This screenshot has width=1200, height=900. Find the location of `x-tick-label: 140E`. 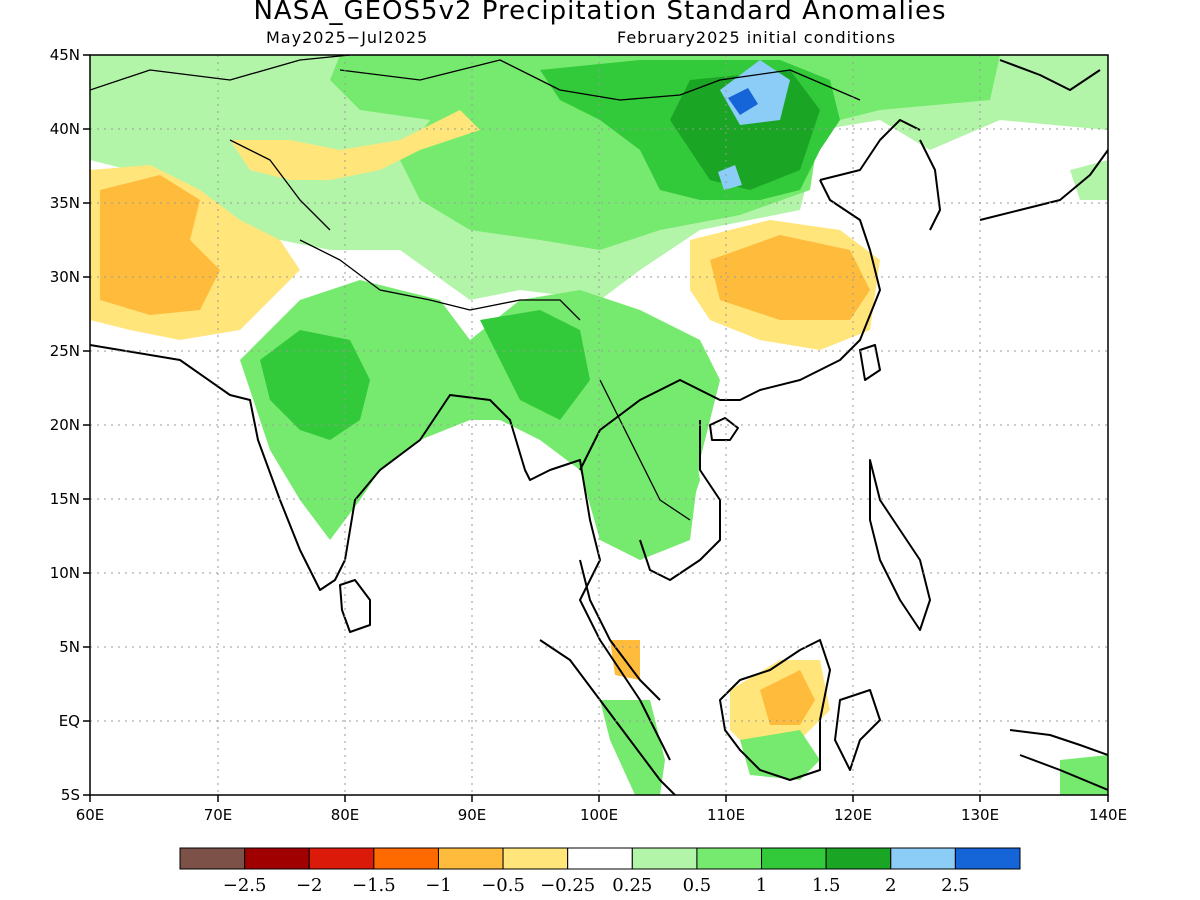

x-tick-label: 140E is located at coordinates (1108, 815).